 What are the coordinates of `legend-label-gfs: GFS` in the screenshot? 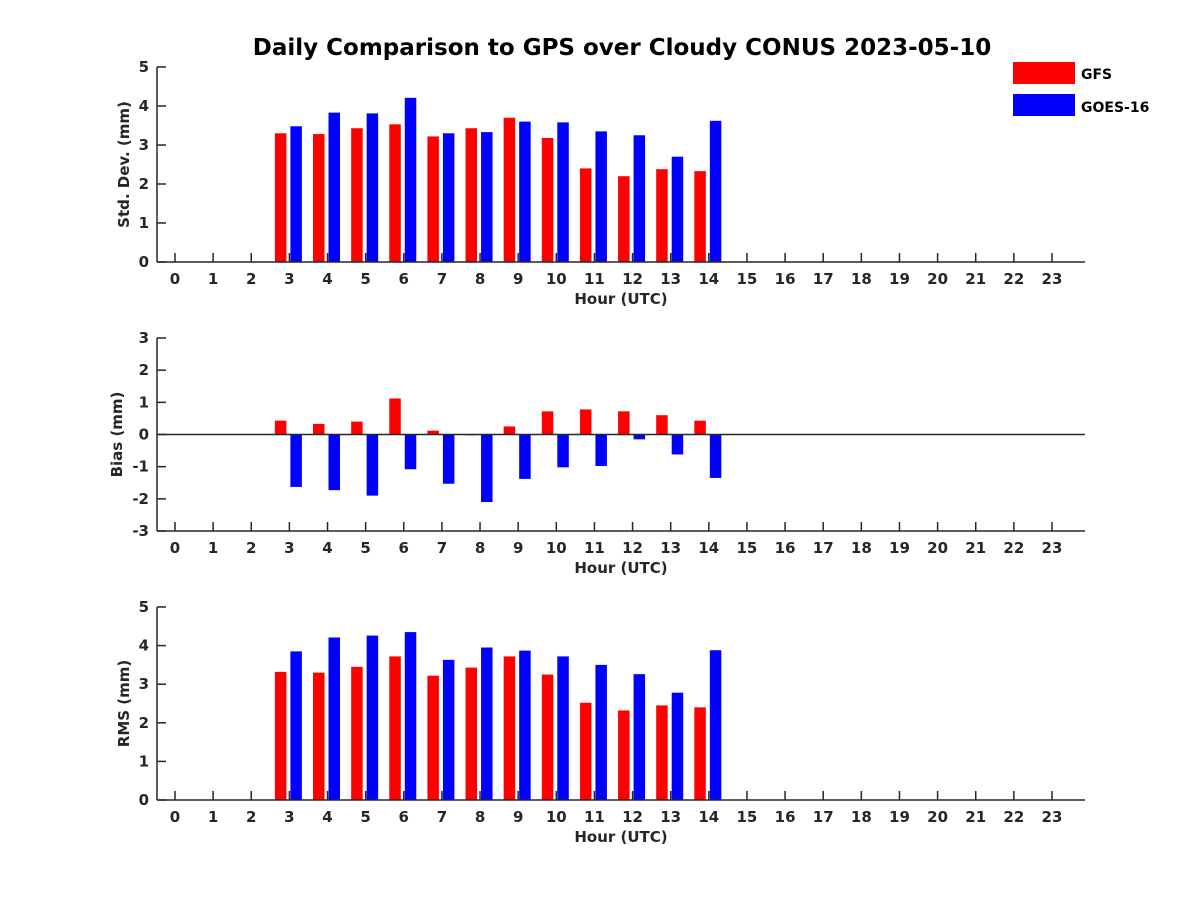 It's located at (1096, 75).